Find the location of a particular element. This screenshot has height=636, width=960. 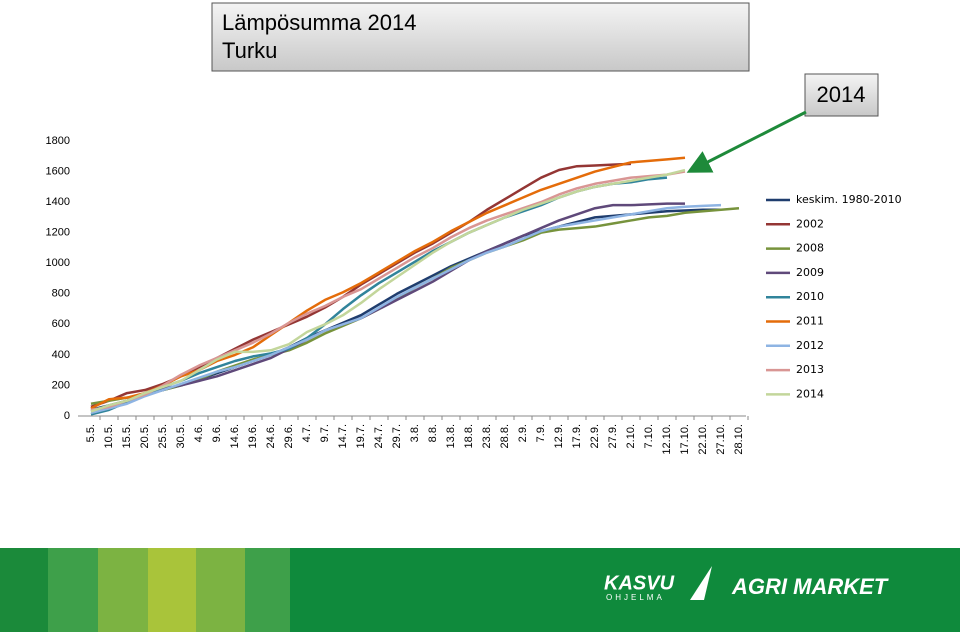

x-tick-label: 14.7. is located at coordinates (343, 436).